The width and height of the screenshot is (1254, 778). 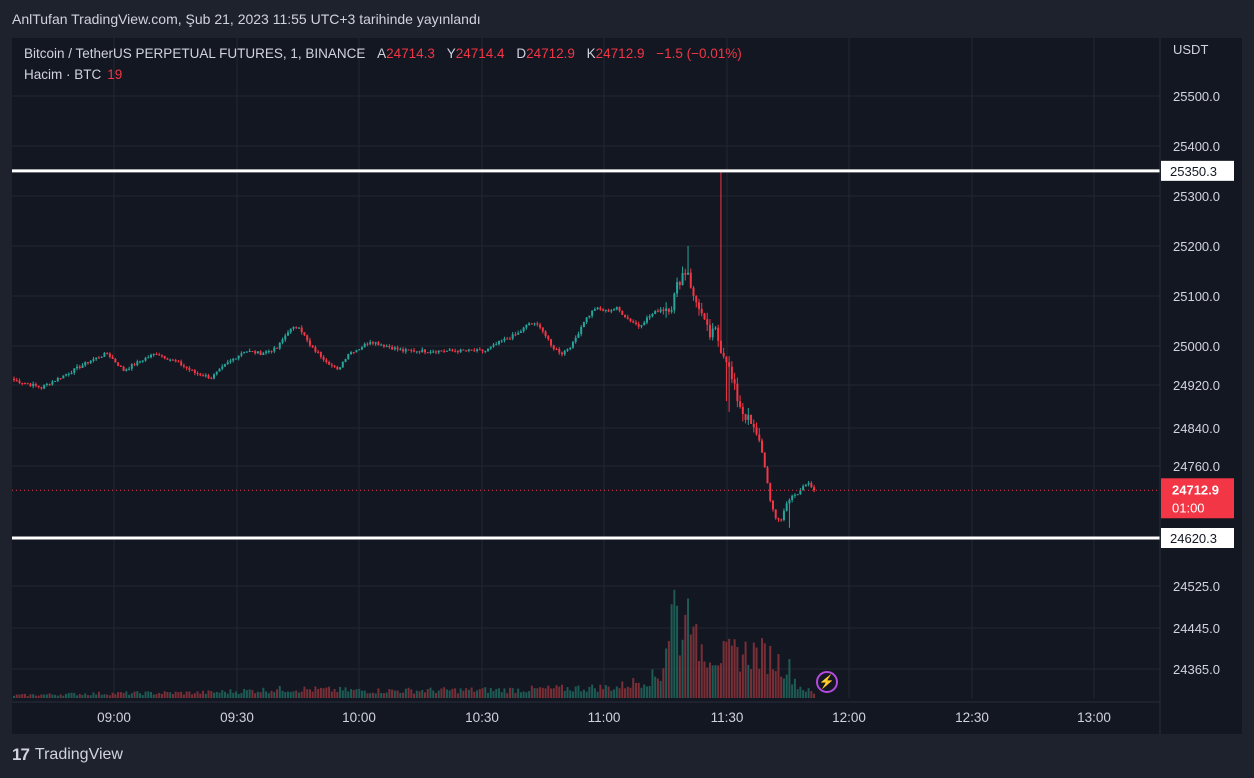 What do you see at coordinates (67, 755) in the screenshot?
I see `footer-brand: 17 TradingView` at bounding box center [67, 755].